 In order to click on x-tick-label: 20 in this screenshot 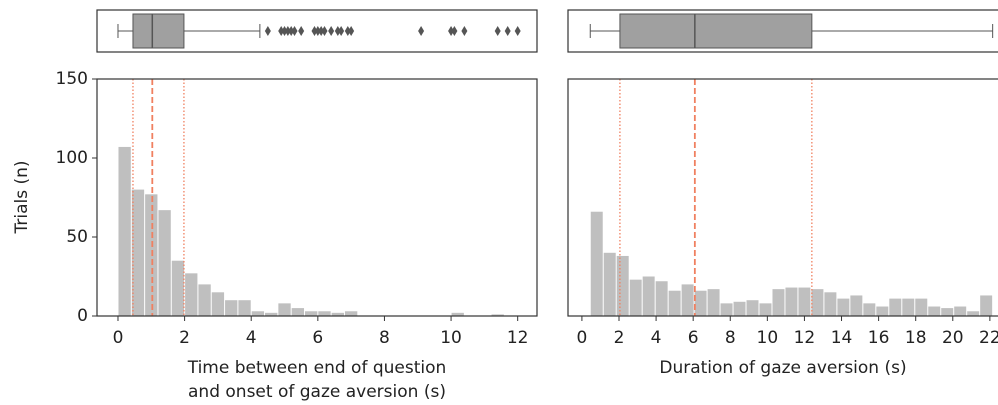, I will do `click(953, 338)`.